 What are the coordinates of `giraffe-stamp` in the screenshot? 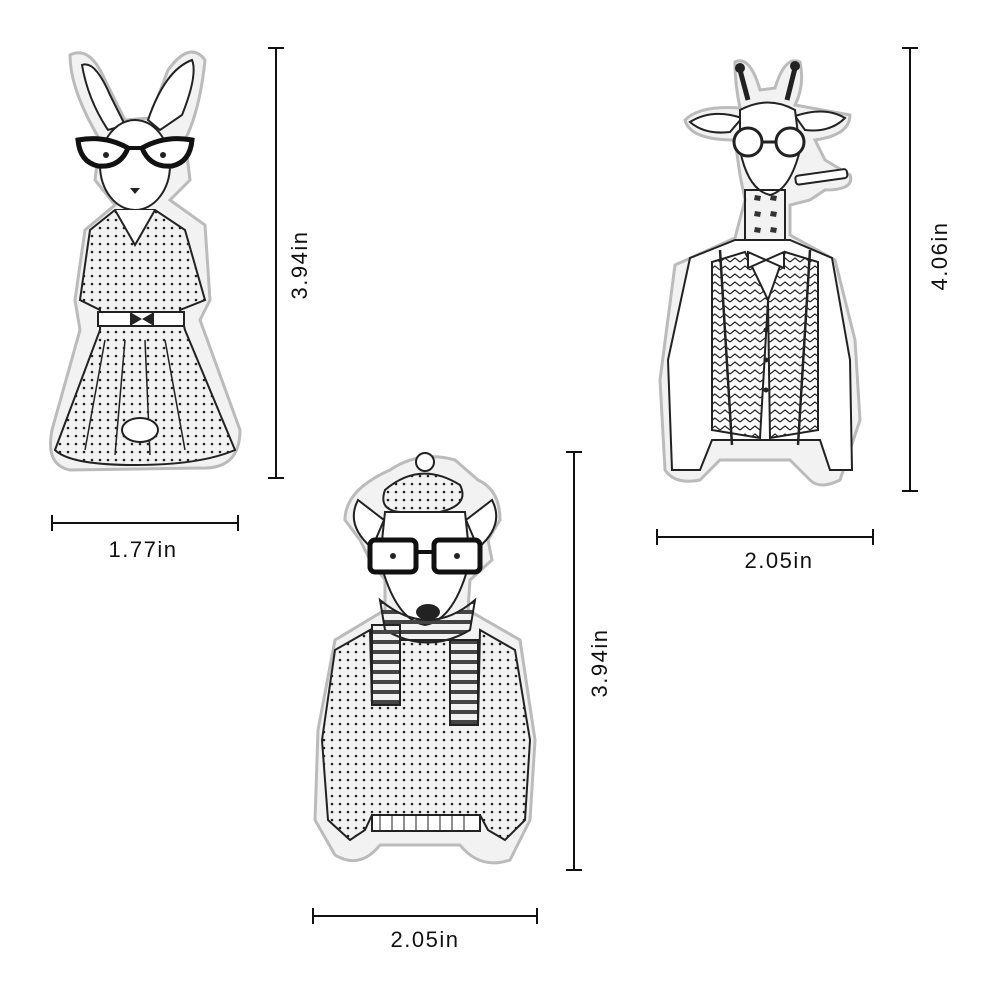 It's located at (760, 273).